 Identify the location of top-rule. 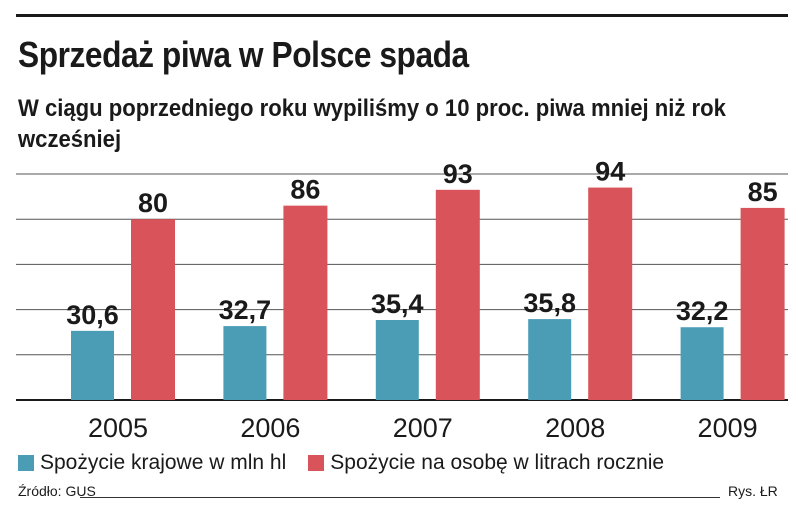
(402, 15).